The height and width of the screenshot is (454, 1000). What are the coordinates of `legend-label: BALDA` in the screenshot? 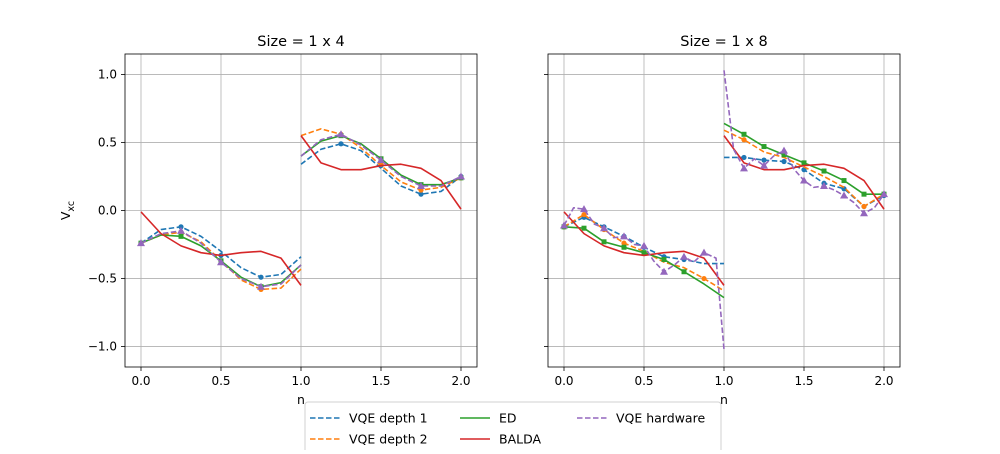 It's located at (520, 439).